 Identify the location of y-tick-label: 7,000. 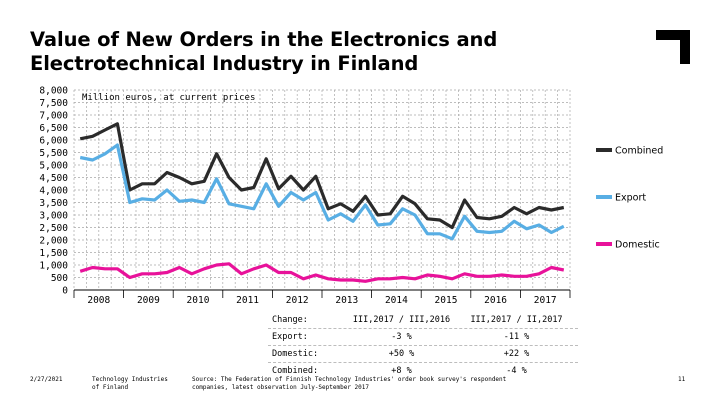
(53, 116).